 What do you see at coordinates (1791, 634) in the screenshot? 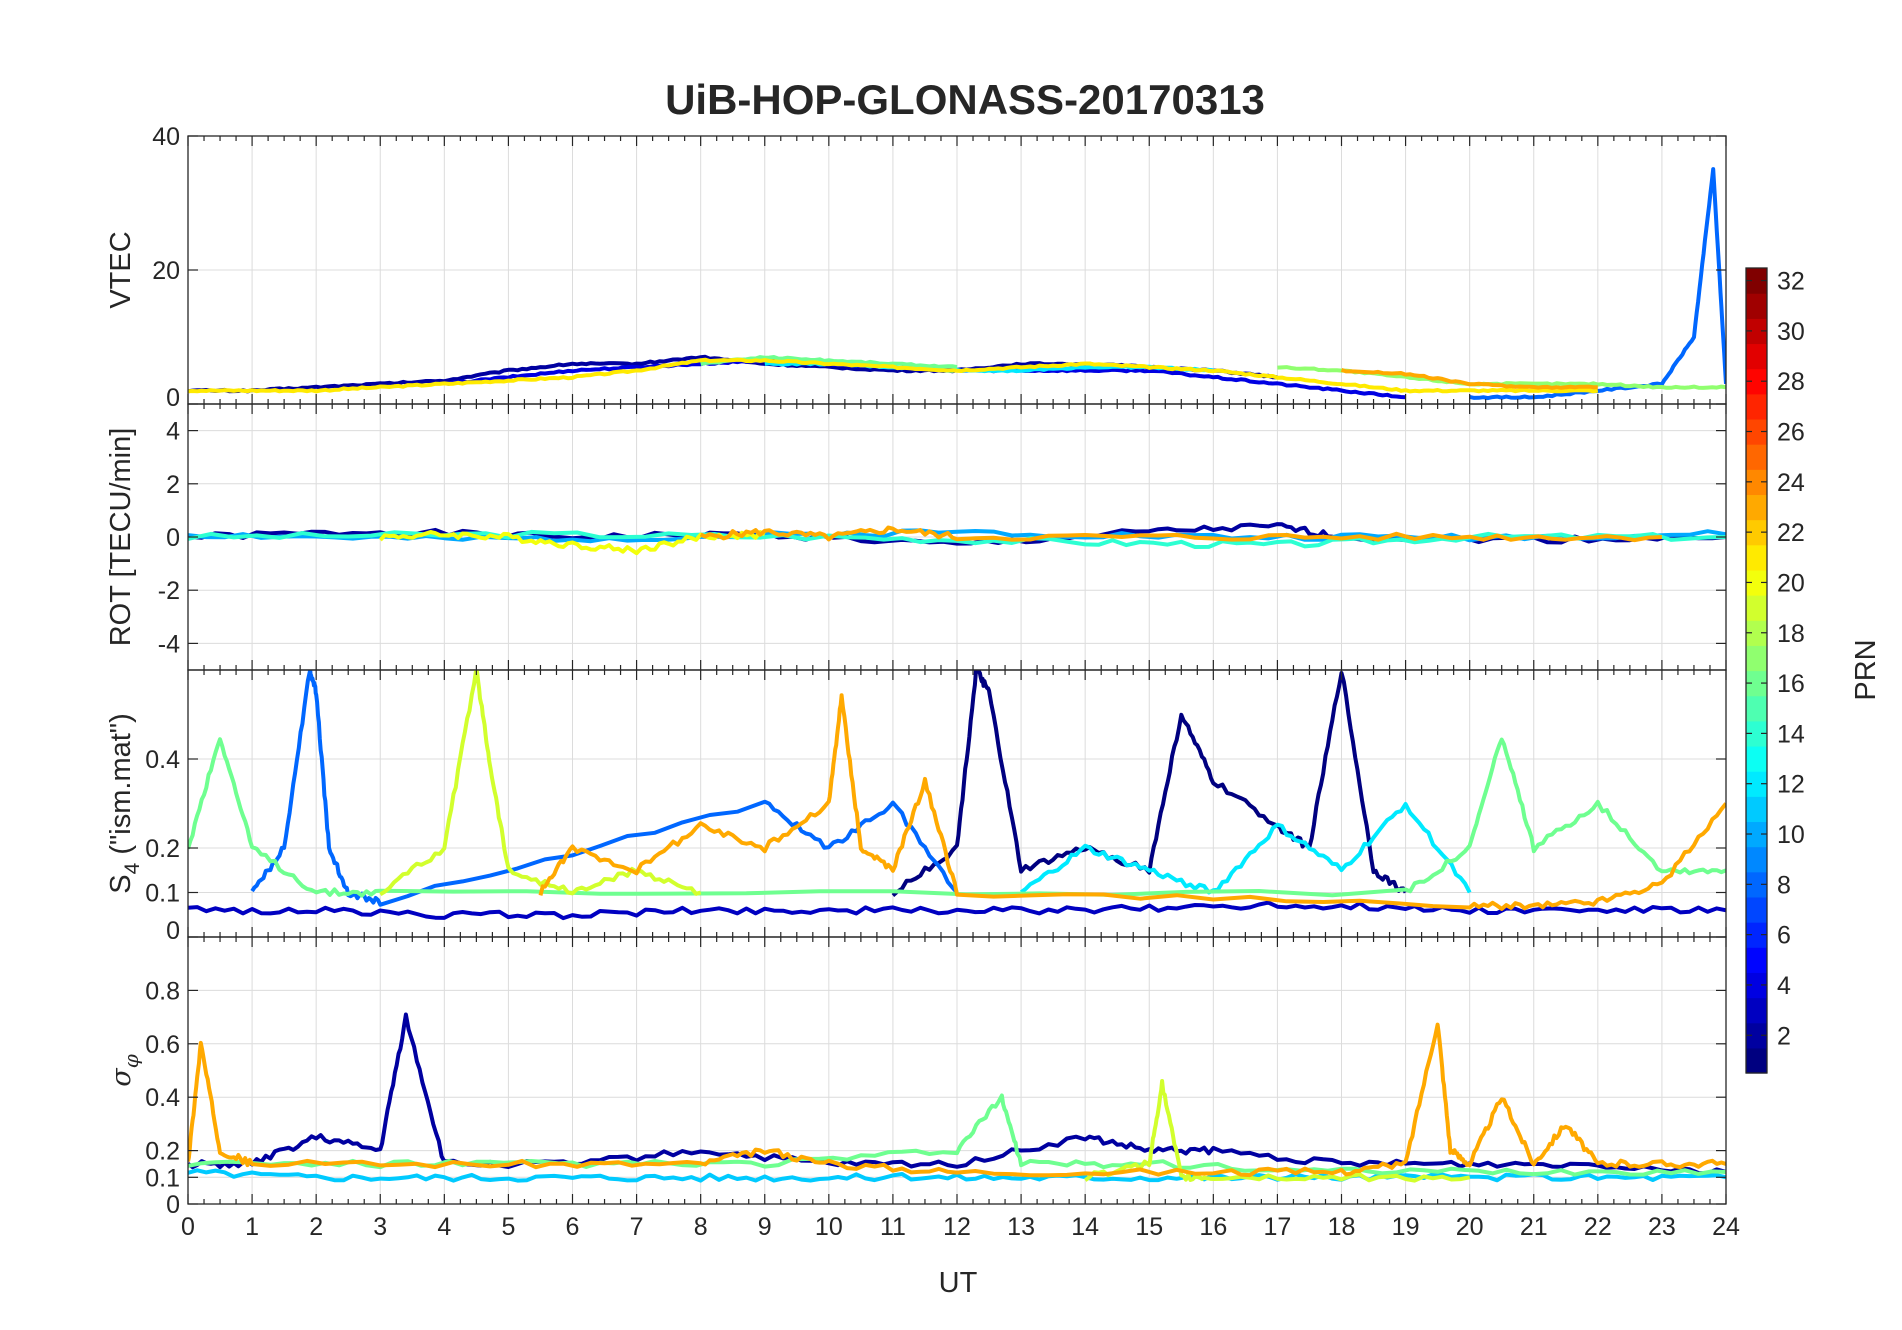
I see `colorbar-tick-label: 18` at bounding box center [1791, 634].